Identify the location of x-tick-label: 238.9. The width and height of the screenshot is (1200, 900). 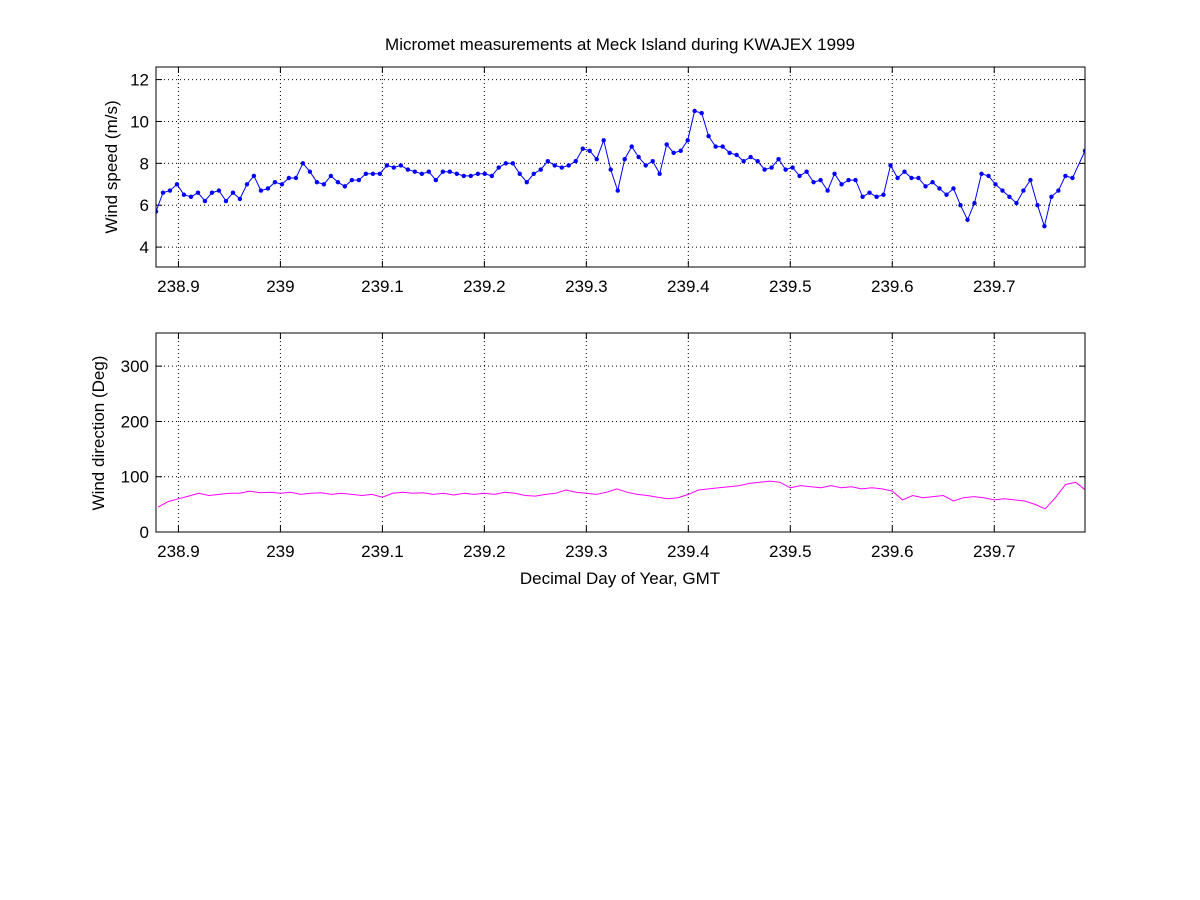
(178, 286).